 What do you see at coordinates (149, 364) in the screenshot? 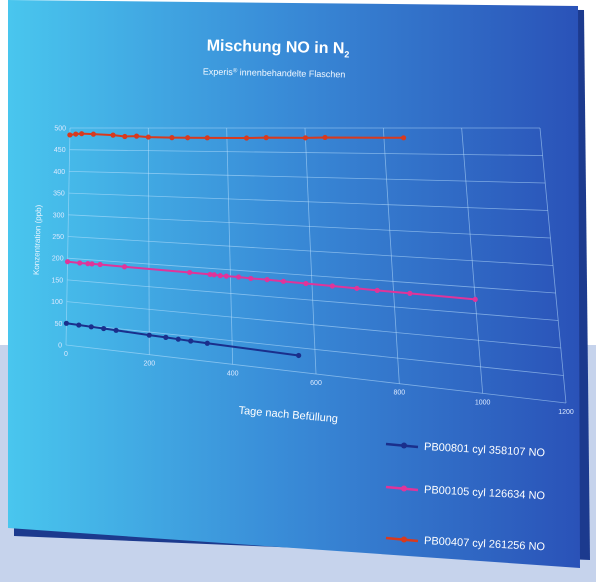
I see `x-tick-label: 200` at bounding box center [149, 364].